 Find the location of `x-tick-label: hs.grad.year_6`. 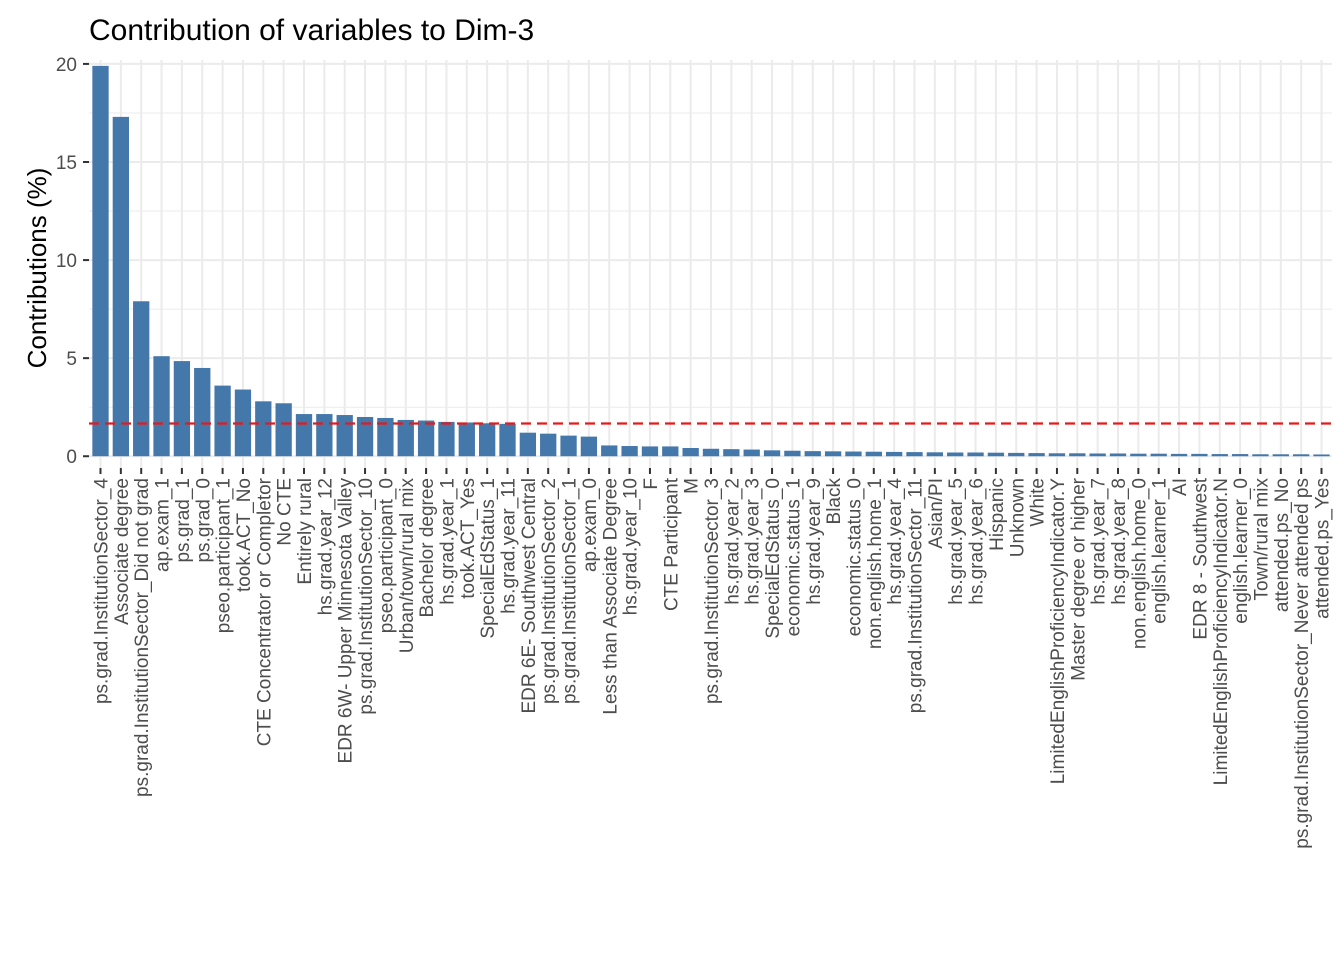

x-tick-label: hs.grad.year_6 is located at coordinates (977, 541).